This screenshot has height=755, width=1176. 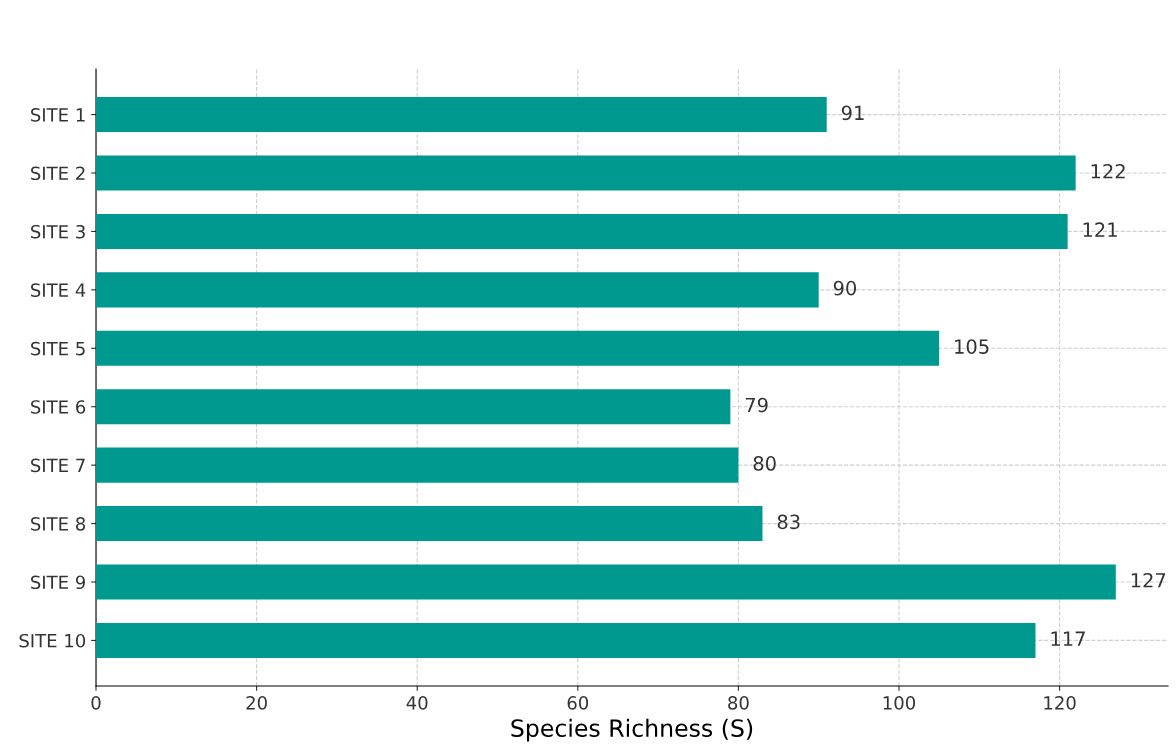 I want to click on data-label: 83, so click(x=788, y=522).